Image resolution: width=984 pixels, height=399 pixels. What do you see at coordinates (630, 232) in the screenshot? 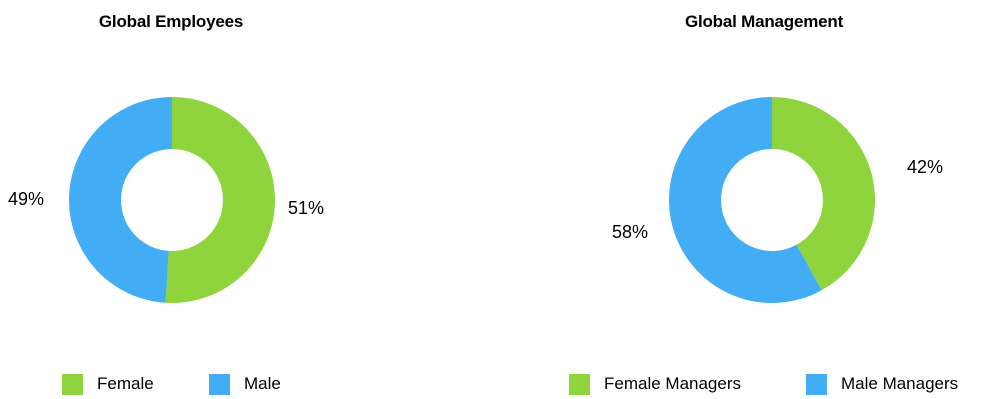
I see `slice-label-male-managers: 58%` at bounding box center [630, 232].